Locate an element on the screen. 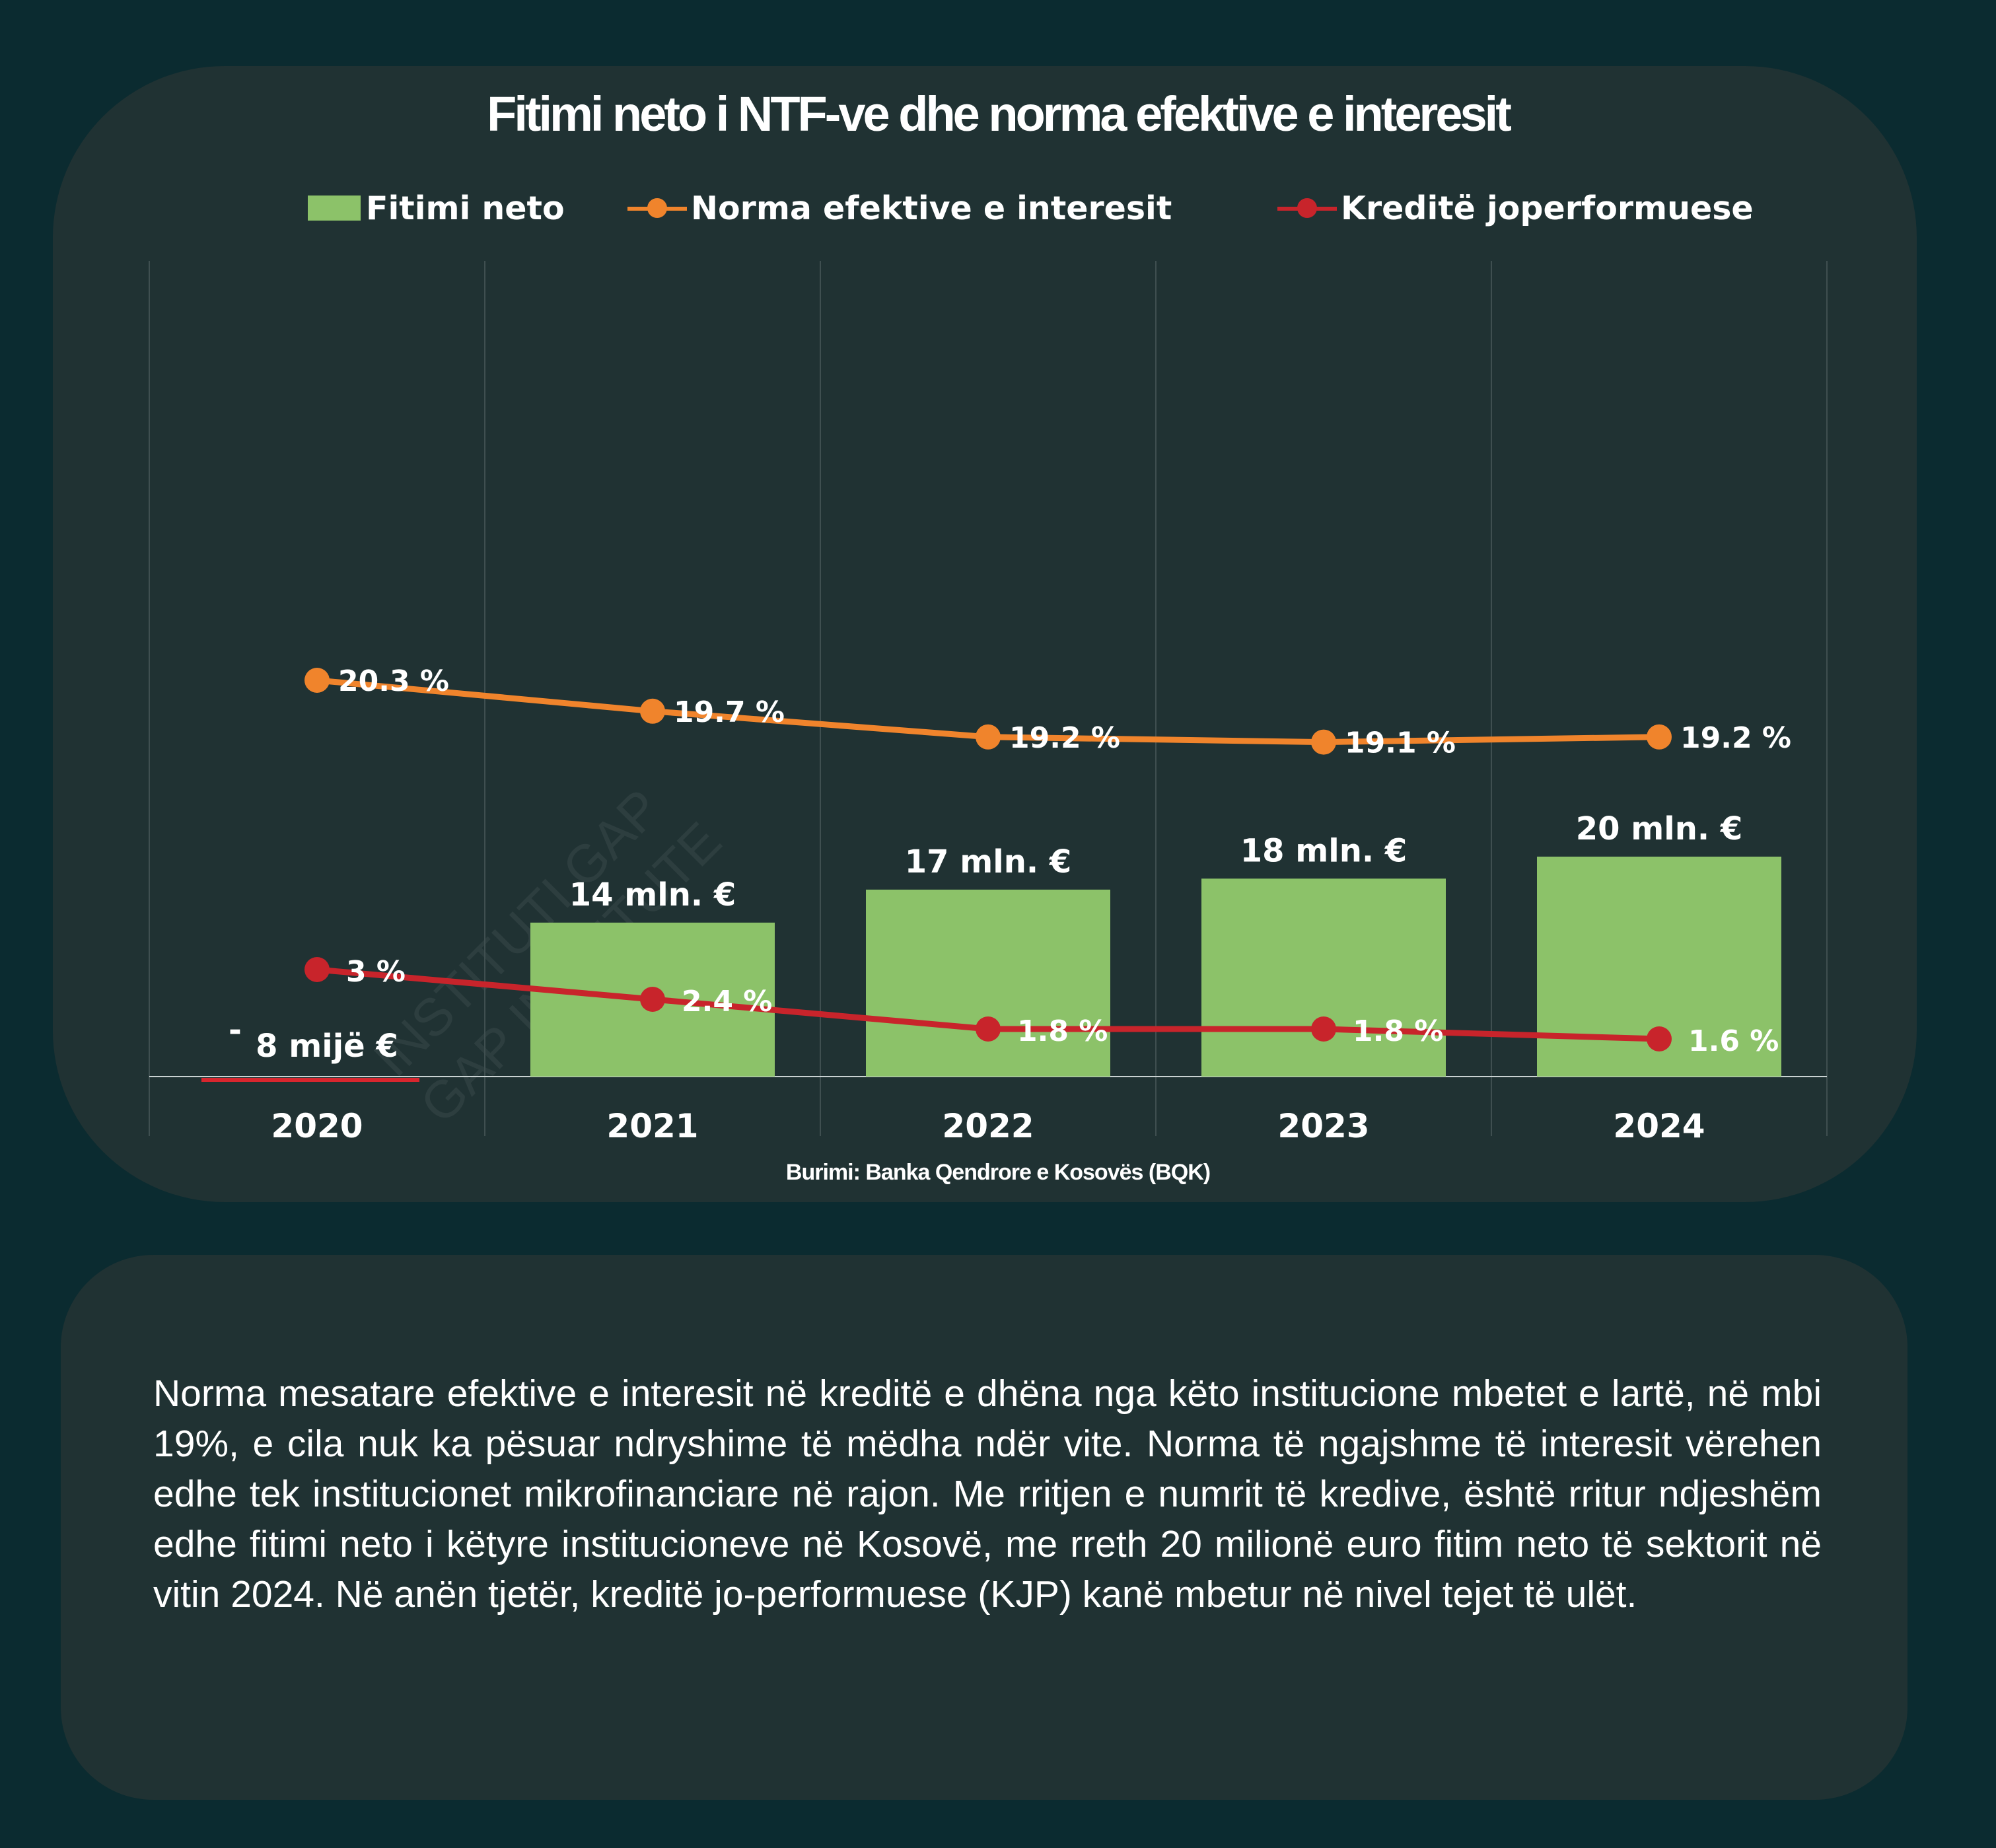  bar-net-profit-2022 is located at coordinates (988, 983).